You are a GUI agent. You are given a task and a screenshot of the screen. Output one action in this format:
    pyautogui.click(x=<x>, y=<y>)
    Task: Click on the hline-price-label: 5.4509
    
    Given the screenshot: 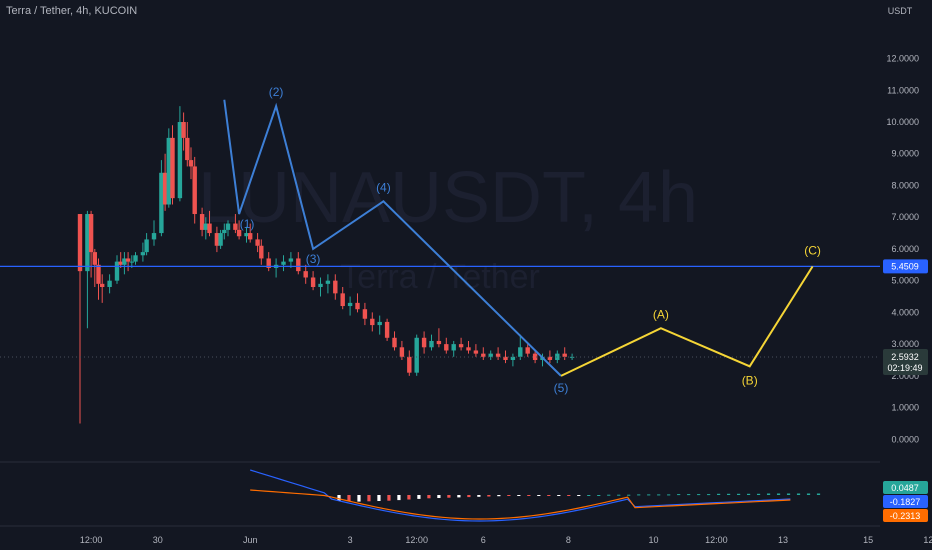 What is the action you would take?
    pyautogui.click(x=905, y=266)
    